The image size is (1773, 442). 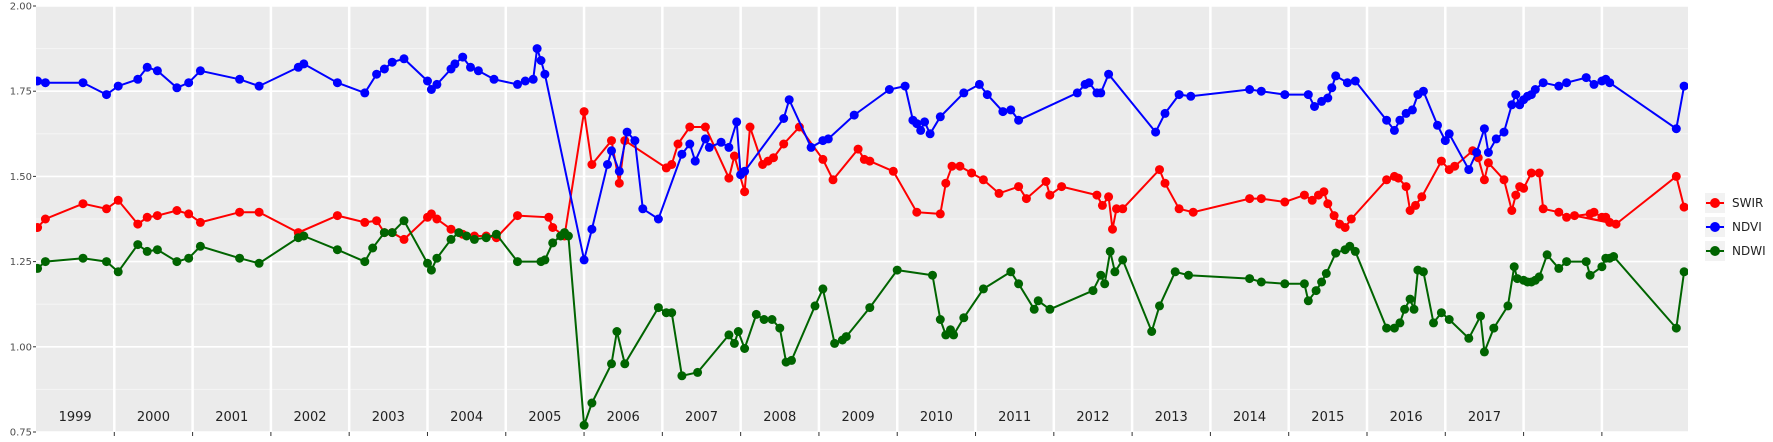 I want to click on year-label: 2017, so click(x=1484, y=417).